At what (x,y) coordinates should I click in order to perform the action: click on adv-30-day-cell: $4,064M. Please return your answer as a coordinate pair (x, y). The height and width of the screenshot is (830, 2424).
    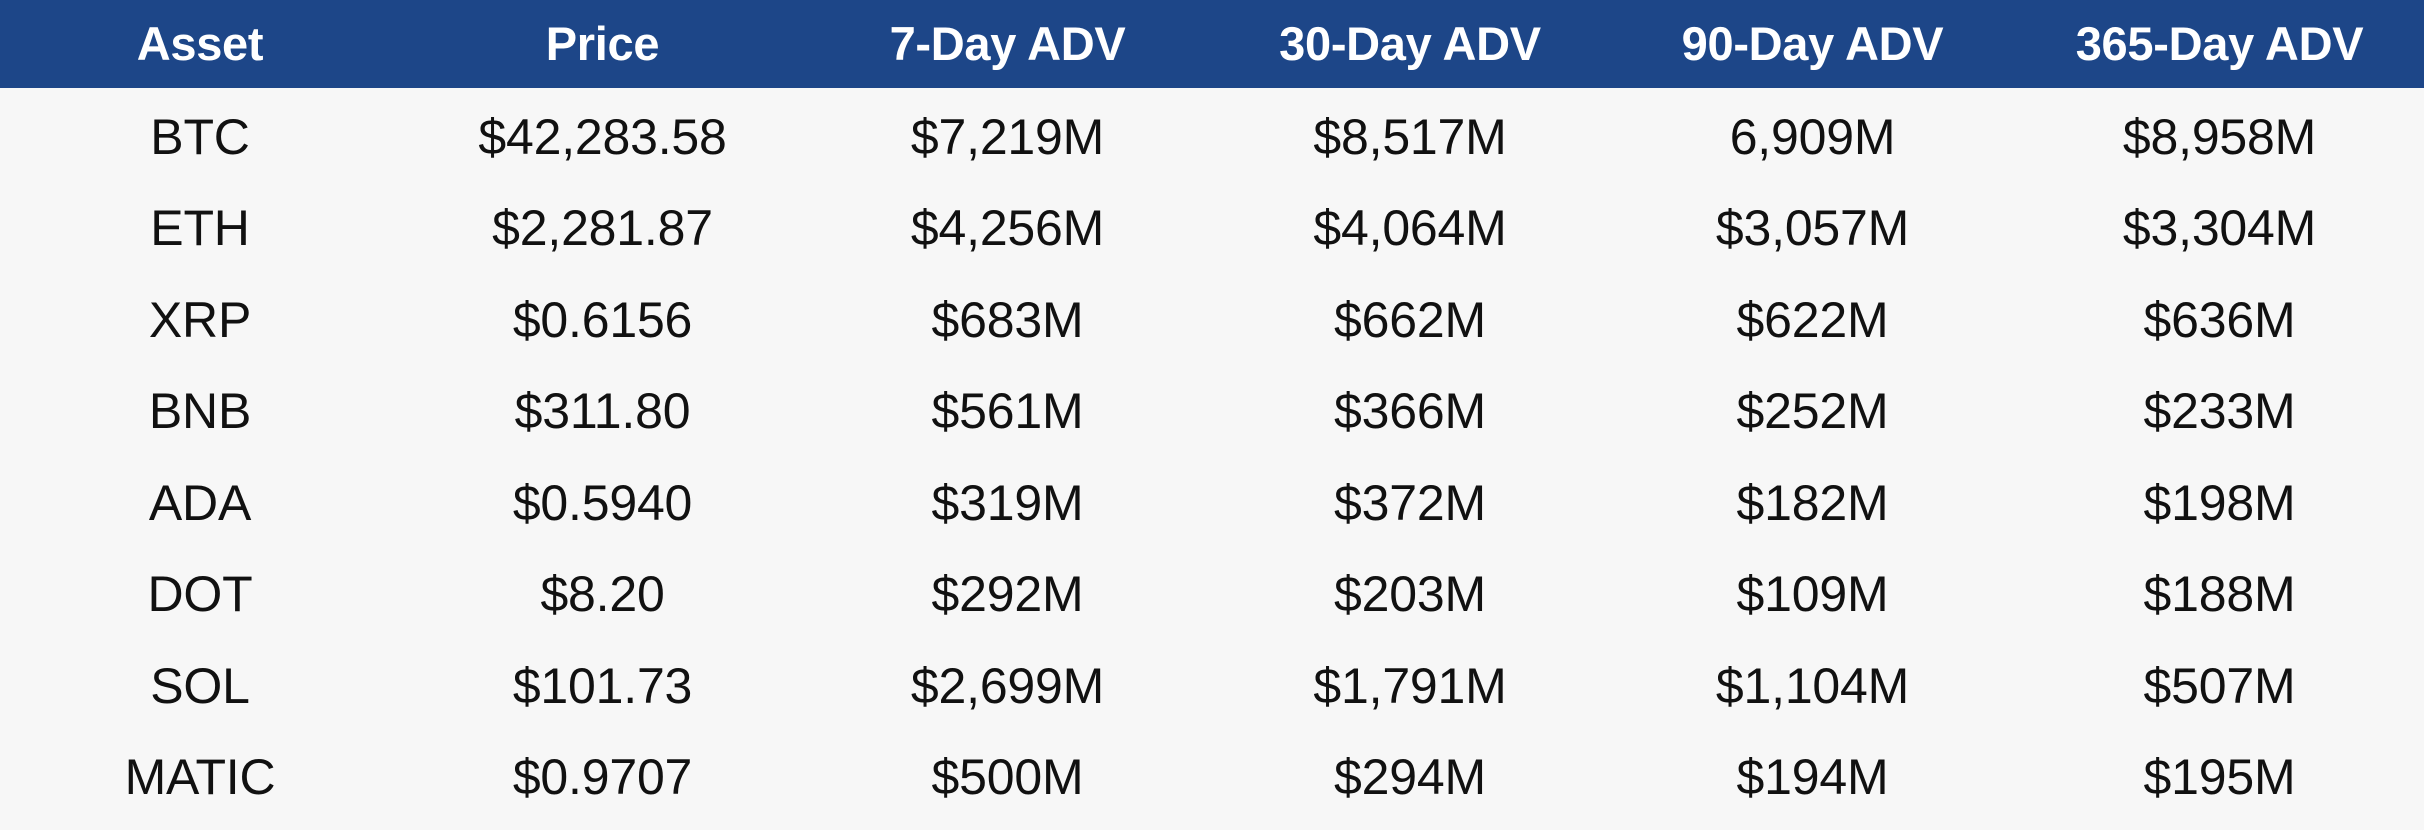
    Looking at the image, I should click on (1410, 228).